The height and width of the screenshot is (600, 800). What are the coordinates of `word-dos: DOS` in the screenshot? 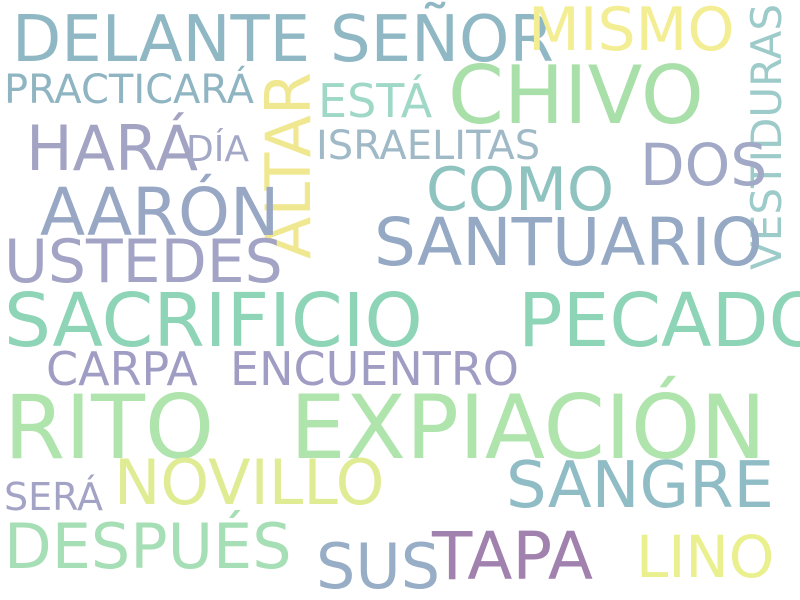 It's located at (704, 165).